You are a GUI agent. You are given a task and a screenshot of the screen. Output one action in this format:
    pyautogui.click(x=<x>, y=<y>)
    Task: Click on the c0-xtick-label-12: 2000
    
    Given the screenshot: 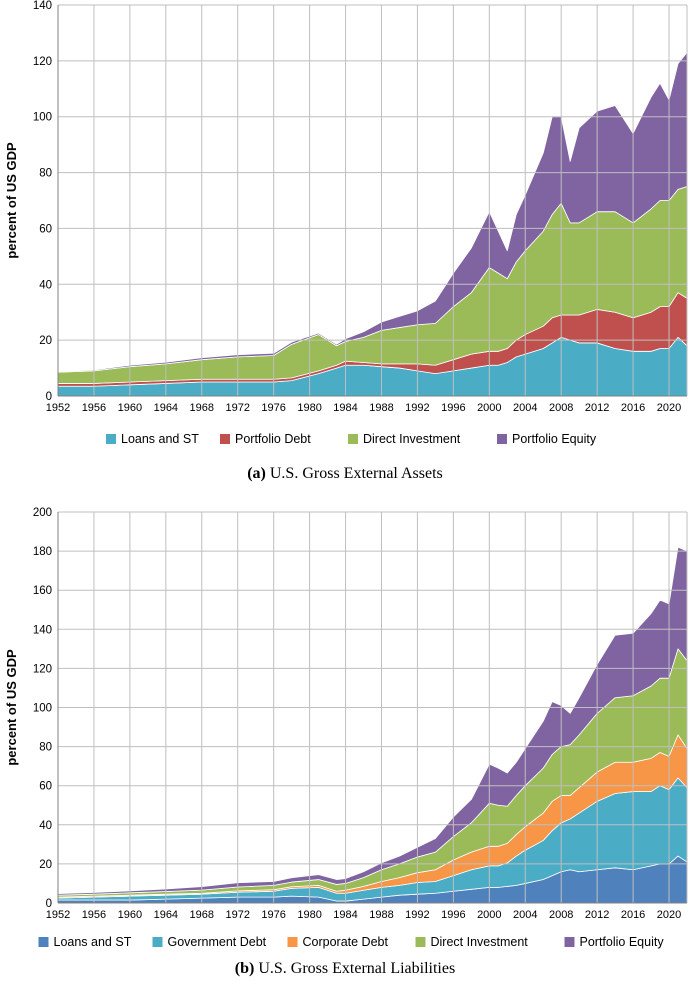 What is the action you would take?
    pyautogui.click(x=489, y=408)
    